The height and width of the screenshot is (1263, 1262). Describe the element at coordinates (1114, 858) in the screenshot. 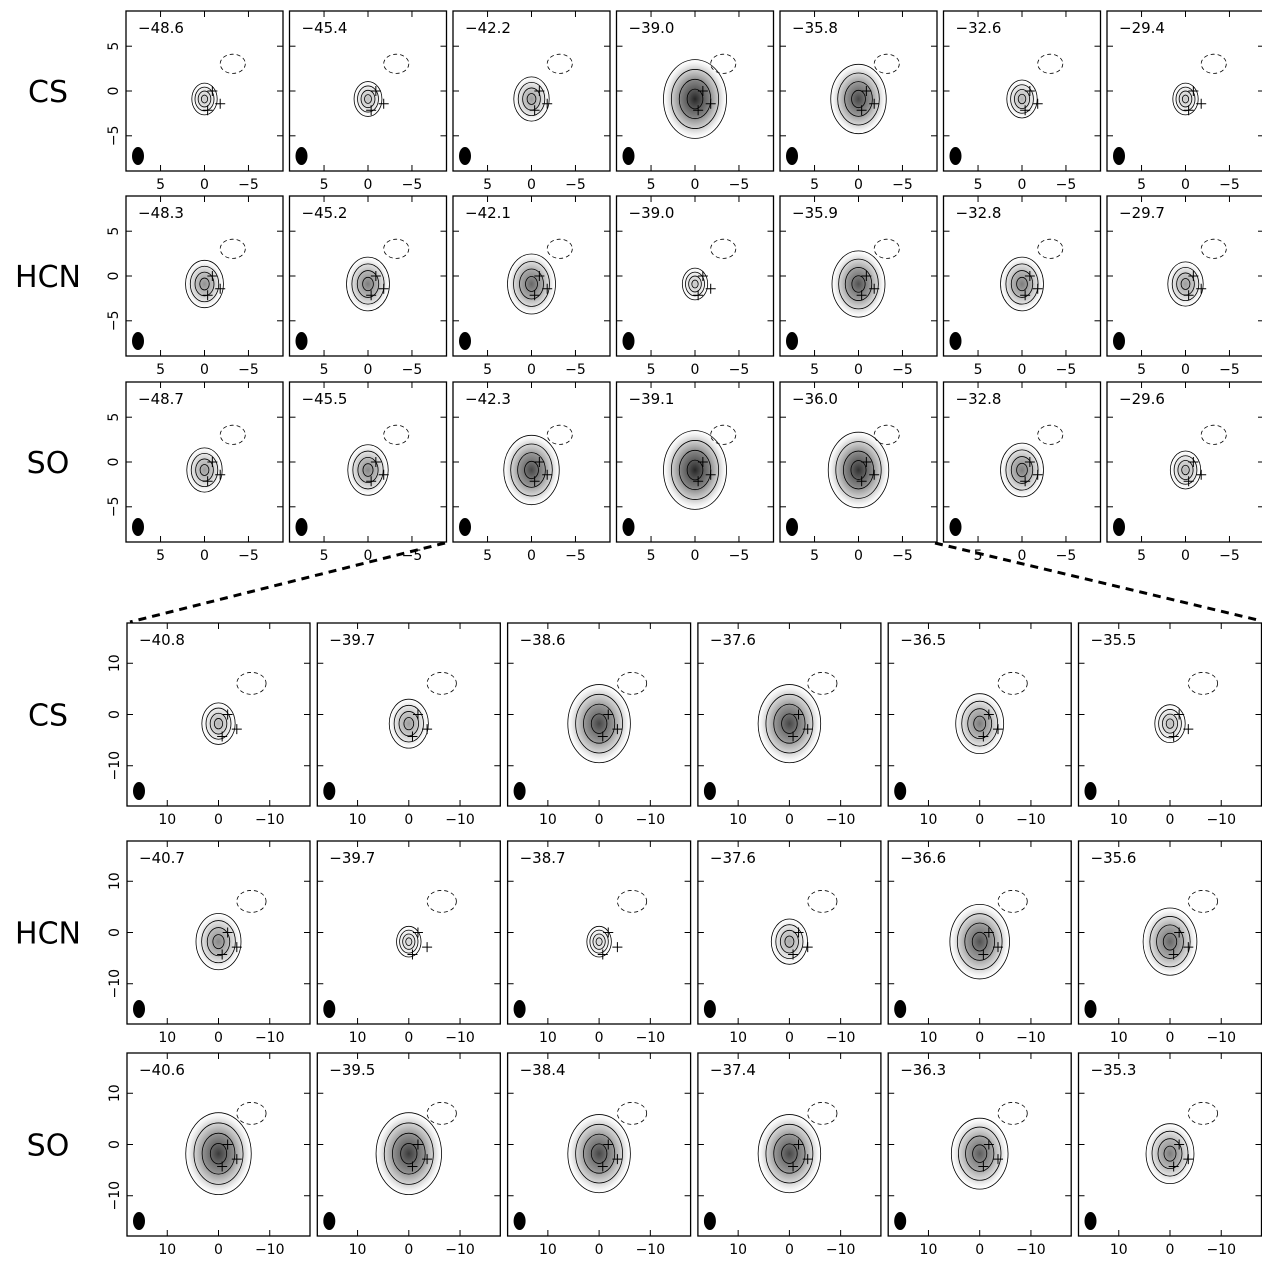

I see `velocity-label: −35.6` at that location.